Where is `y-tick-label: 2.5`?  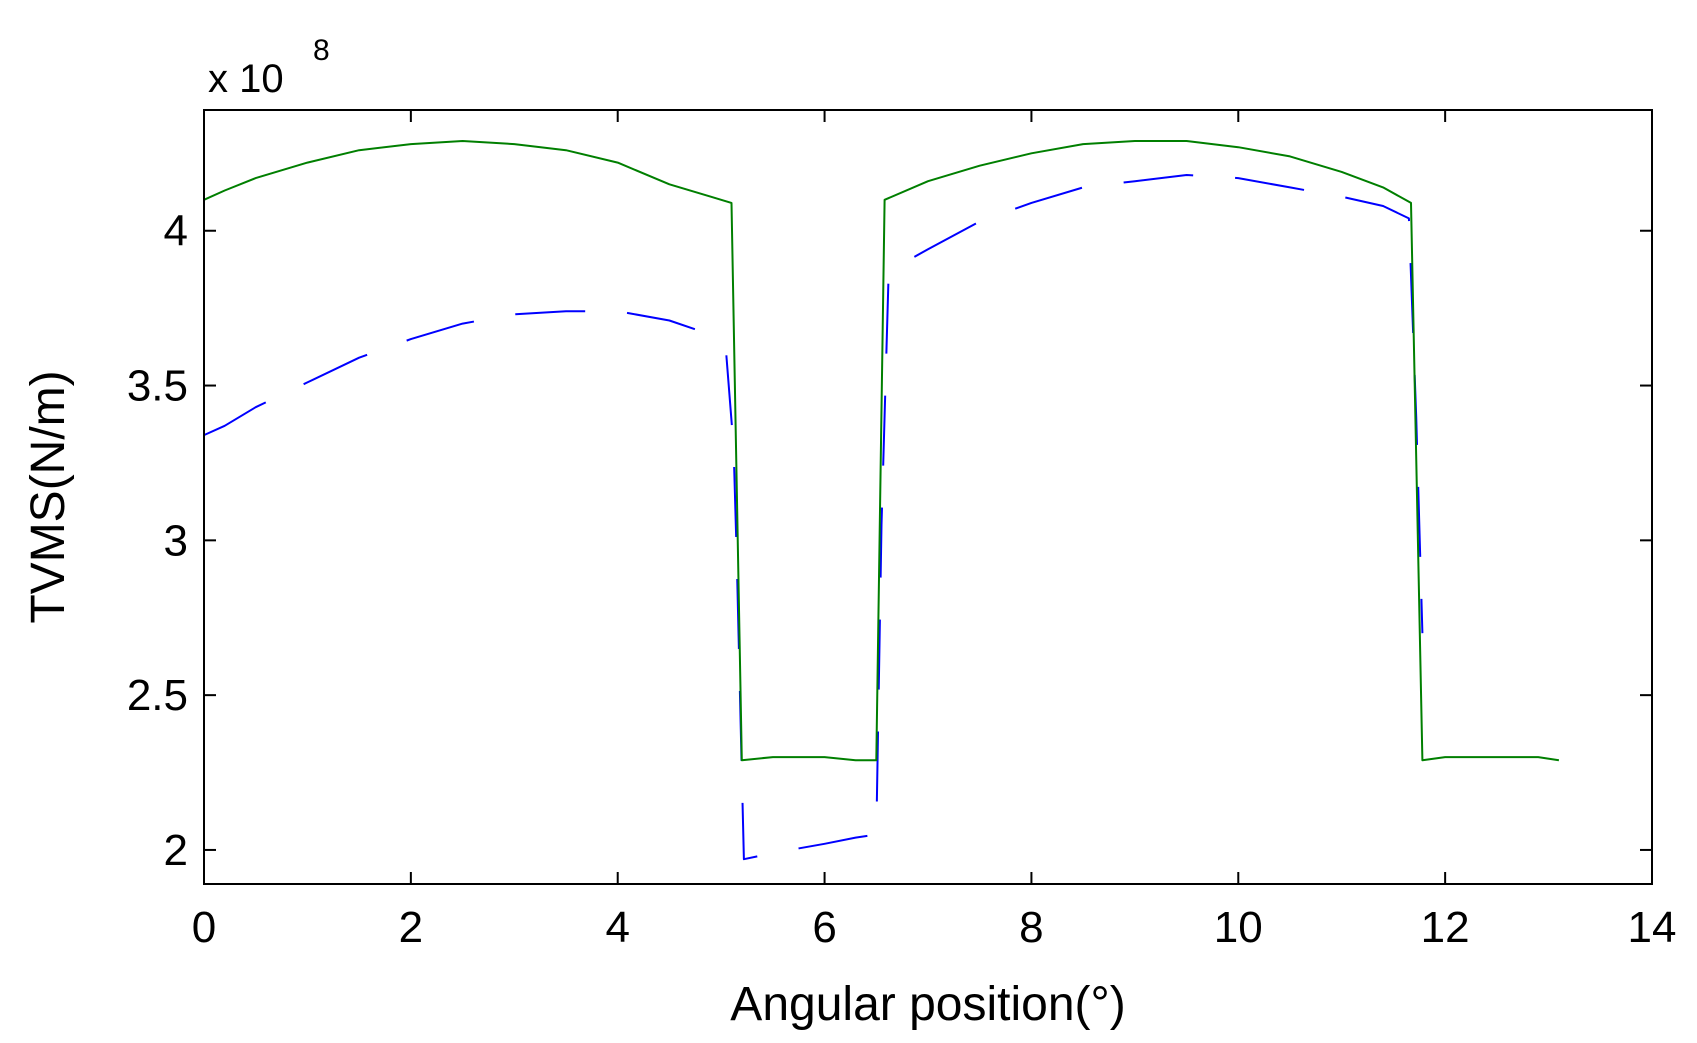
y-tick-label: 2.5 is located at coordinates (157, 695).